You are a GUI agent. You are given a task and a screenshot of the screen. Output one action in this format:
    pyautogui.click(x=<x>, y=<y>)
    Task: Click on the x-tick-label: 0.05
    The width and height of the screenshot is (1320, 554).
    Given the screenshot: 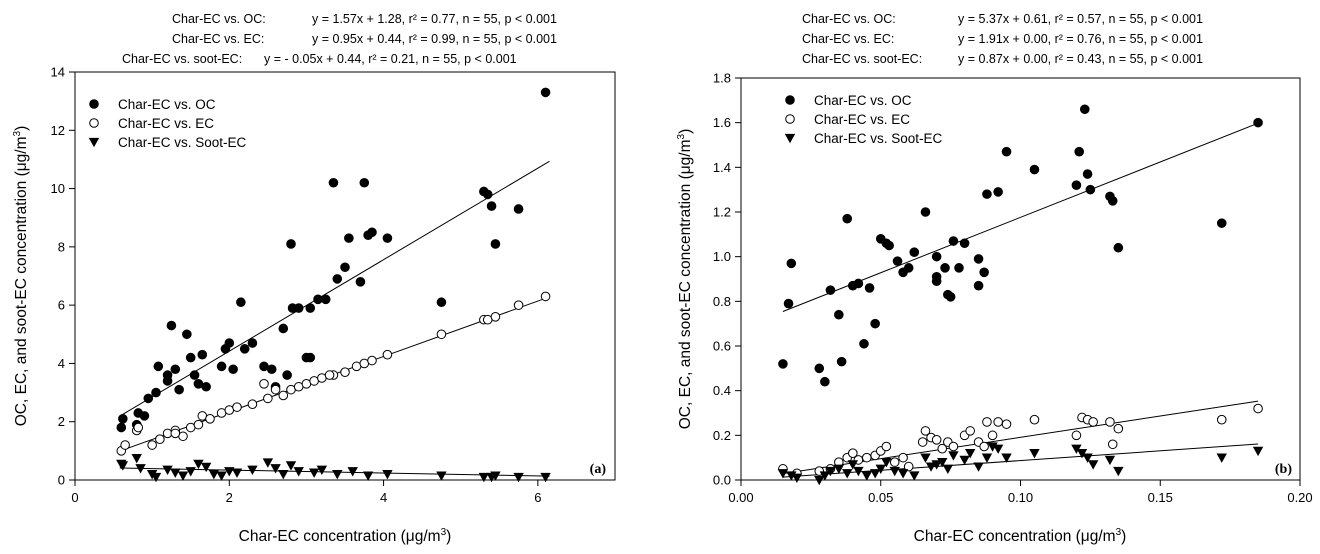 What is the action you would take?
    pyautogui.click(x=880, y=497)
    